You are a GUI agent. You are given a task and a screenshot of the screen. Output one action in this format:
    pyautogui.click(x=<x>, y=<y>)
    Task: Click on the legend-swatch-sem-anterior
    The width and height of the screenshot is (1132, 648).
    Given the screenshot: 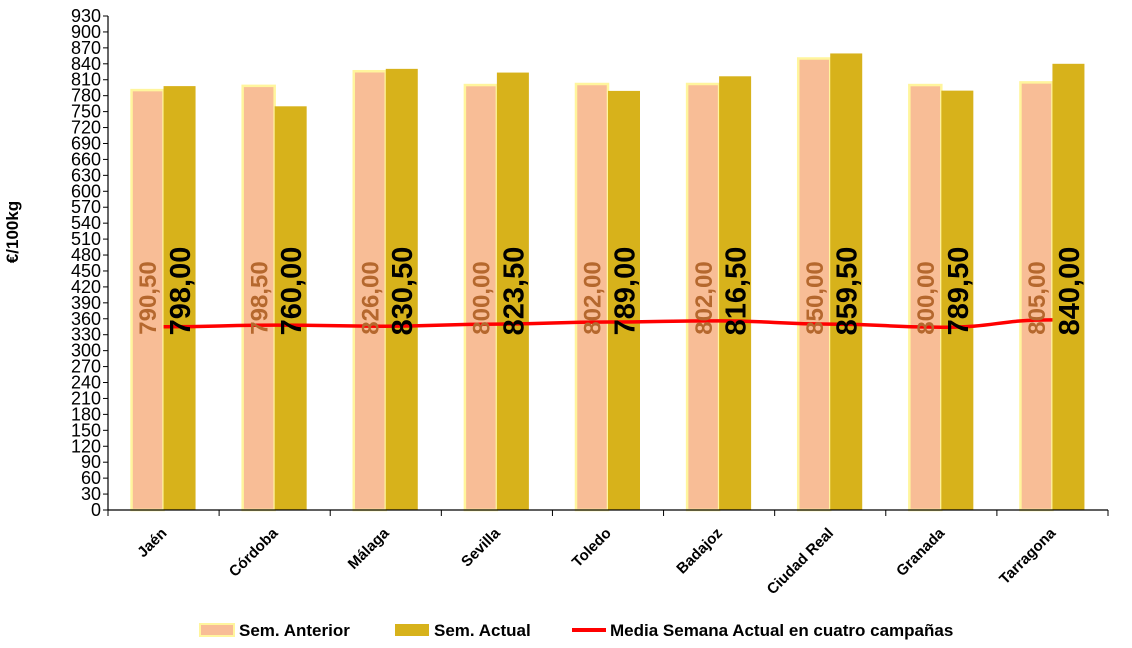 What is the action you would take?
    pyautogui.click(x=217, y=630)
    